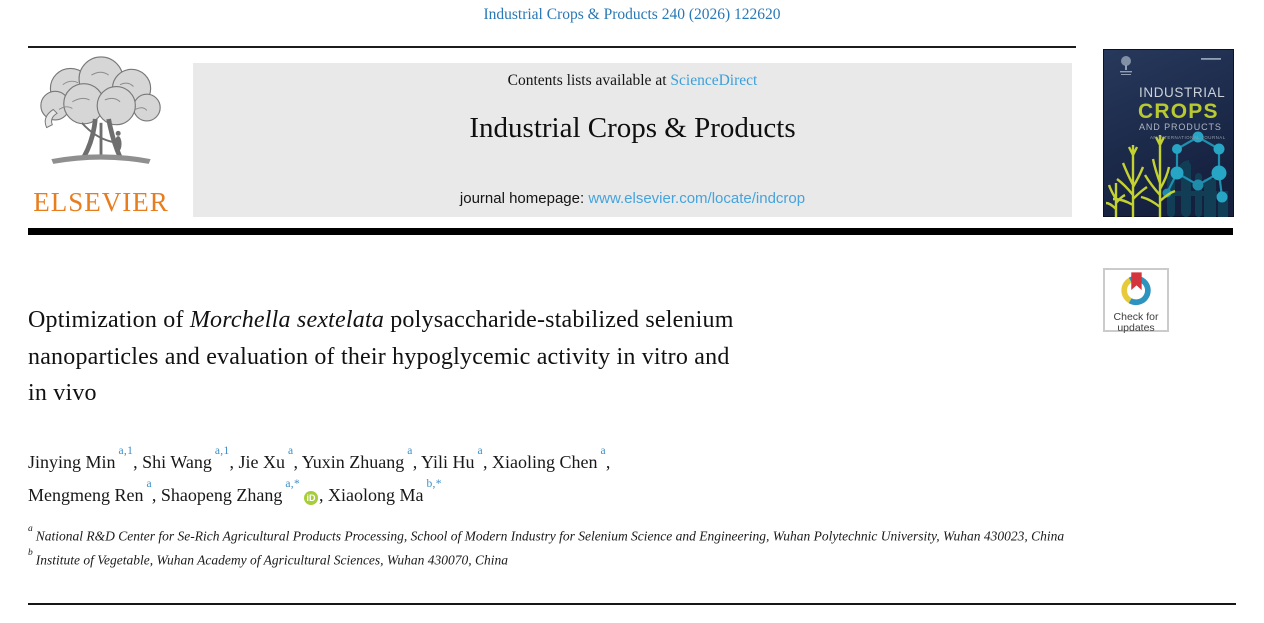 The height and width of the screenshot is (623, 1264). What do you see at coordinates (697, 198) in the screenshot?
I see `journal-homepage-link: www.elsevier.com/locate/indcrop` at bounding box center [697, 198].